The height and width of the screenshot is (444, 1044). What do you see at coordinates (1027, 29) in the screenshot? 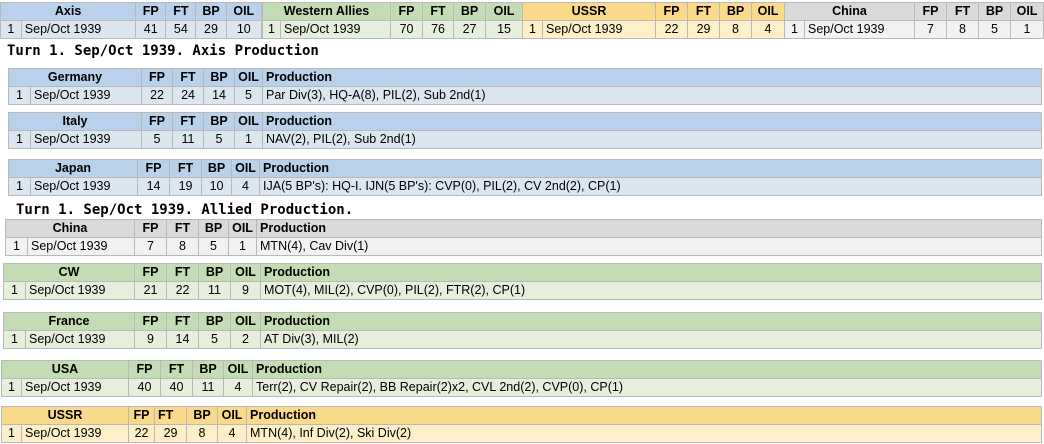
I see `oil-cell: 1` at bounding box center [1027, 29].